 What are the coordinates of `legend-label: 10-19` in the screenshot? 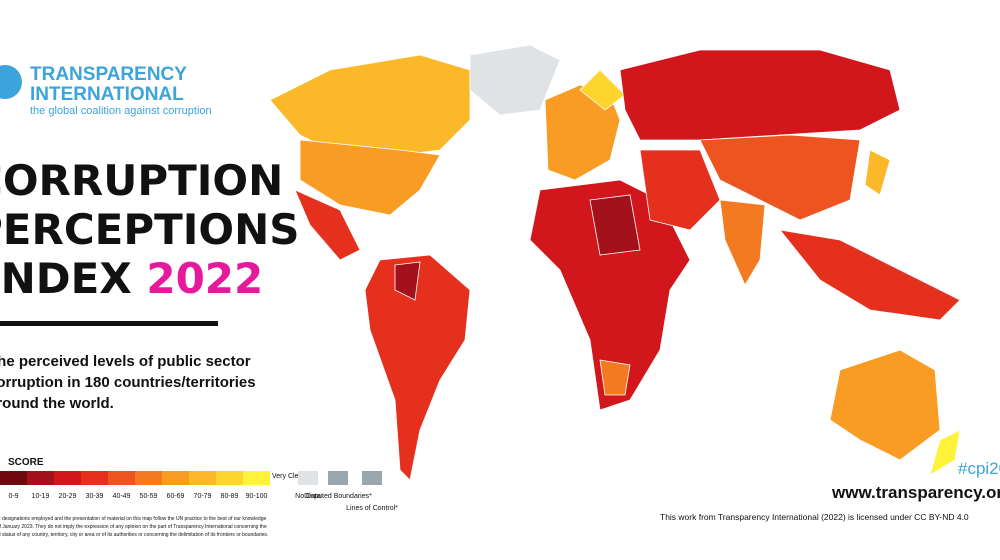 It's located at (41, 496).